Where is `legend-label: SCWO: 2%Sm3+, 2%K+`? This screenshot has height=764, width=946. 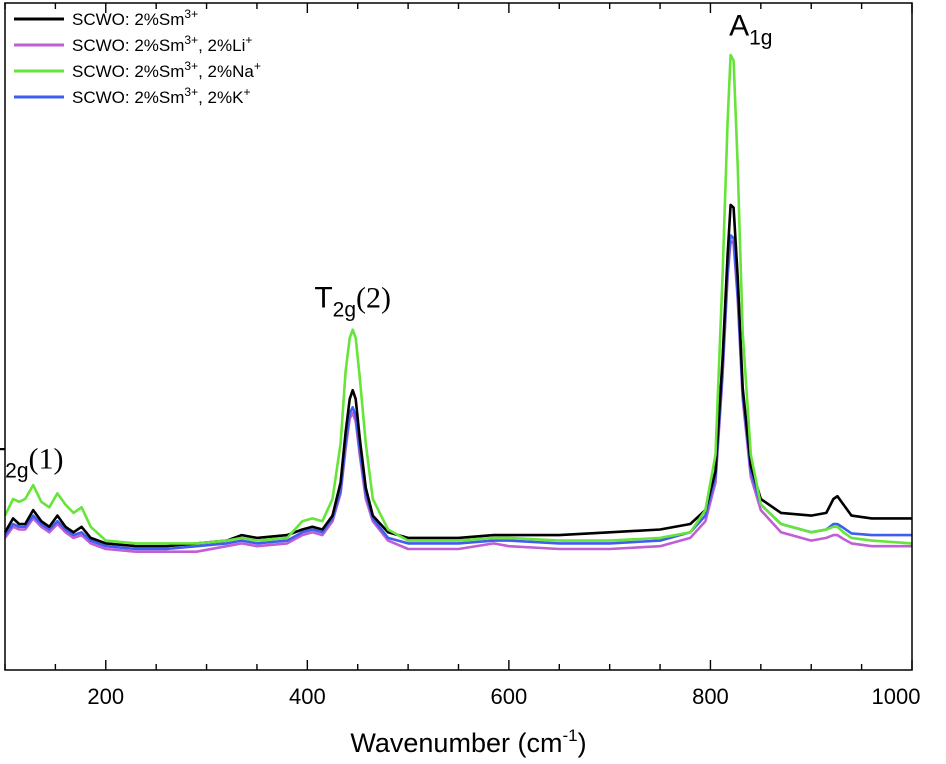 legend-label: SCWO: 2%Sm3+, 2%K+ is located at coordinates (161, 96).